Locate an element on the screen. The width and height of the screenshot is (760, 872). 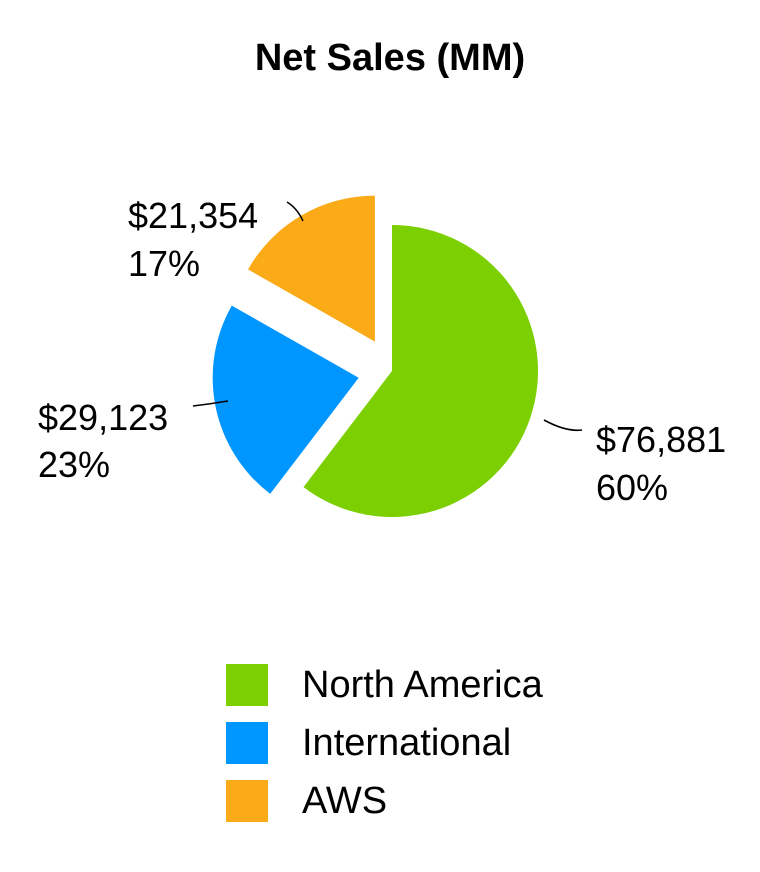
leader-line-aws is located at coordinates (295, 211).